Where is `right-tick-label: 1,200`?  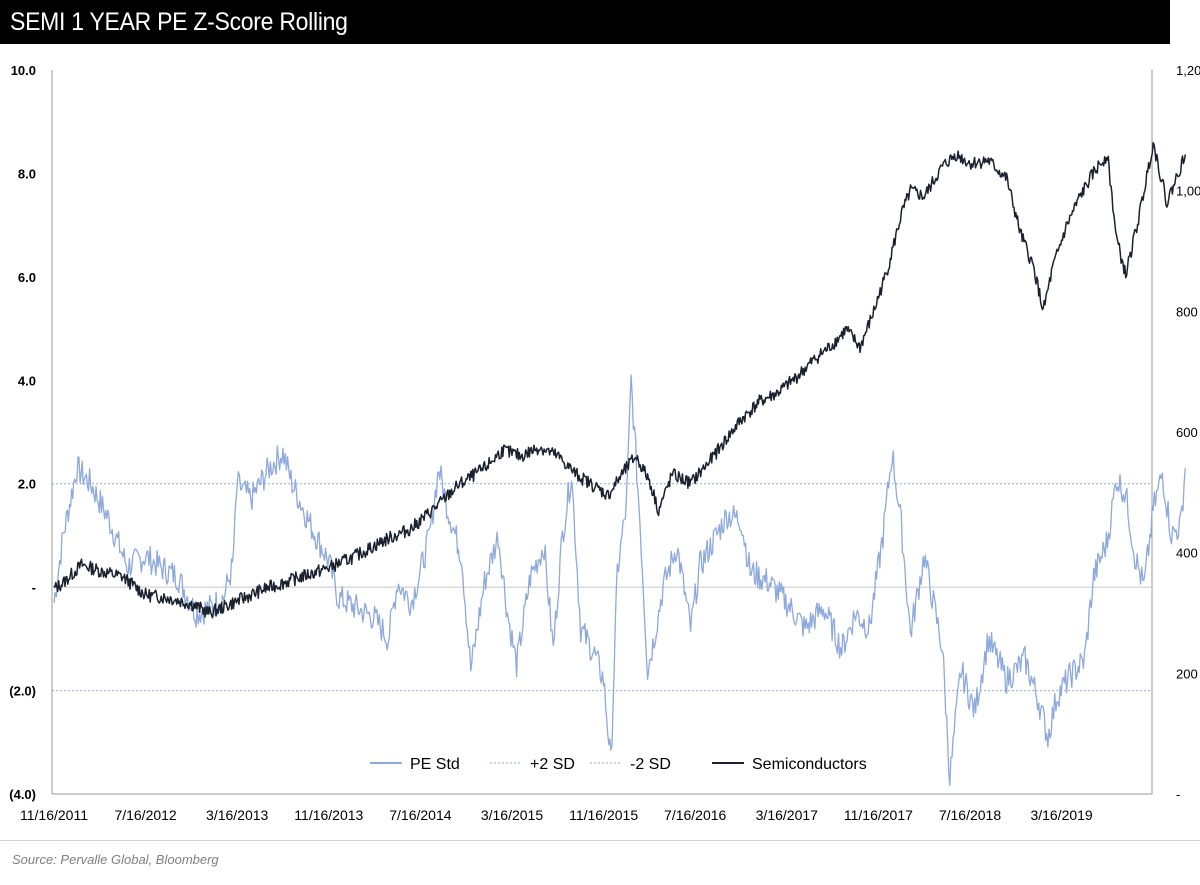
right-tick-label: 1,200 is located at coordinates (1188, 70).